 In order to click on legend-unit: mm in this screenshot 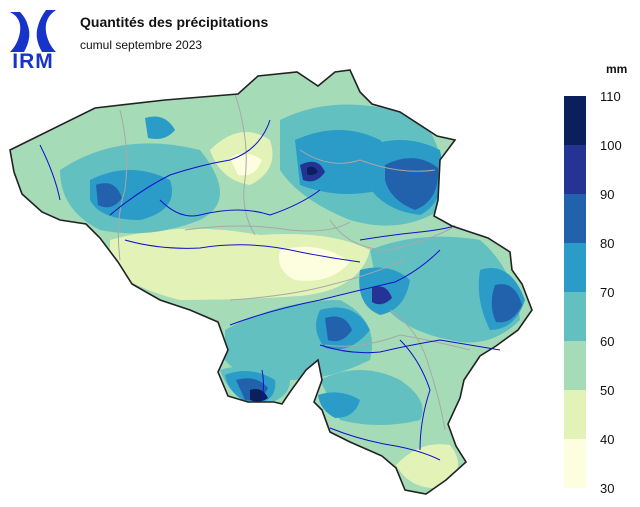, I will do `click(617, 69)`.